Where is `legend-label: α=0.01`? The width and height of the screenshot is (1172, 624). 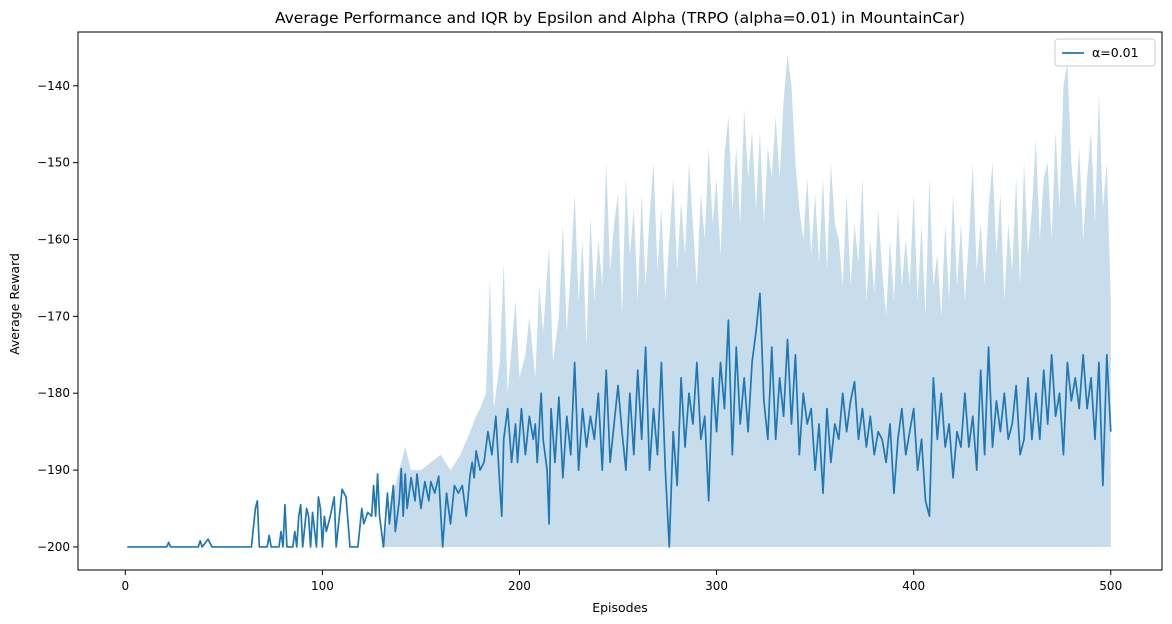
legend-label: α=0.01 is located at coordinates (1115, 52).